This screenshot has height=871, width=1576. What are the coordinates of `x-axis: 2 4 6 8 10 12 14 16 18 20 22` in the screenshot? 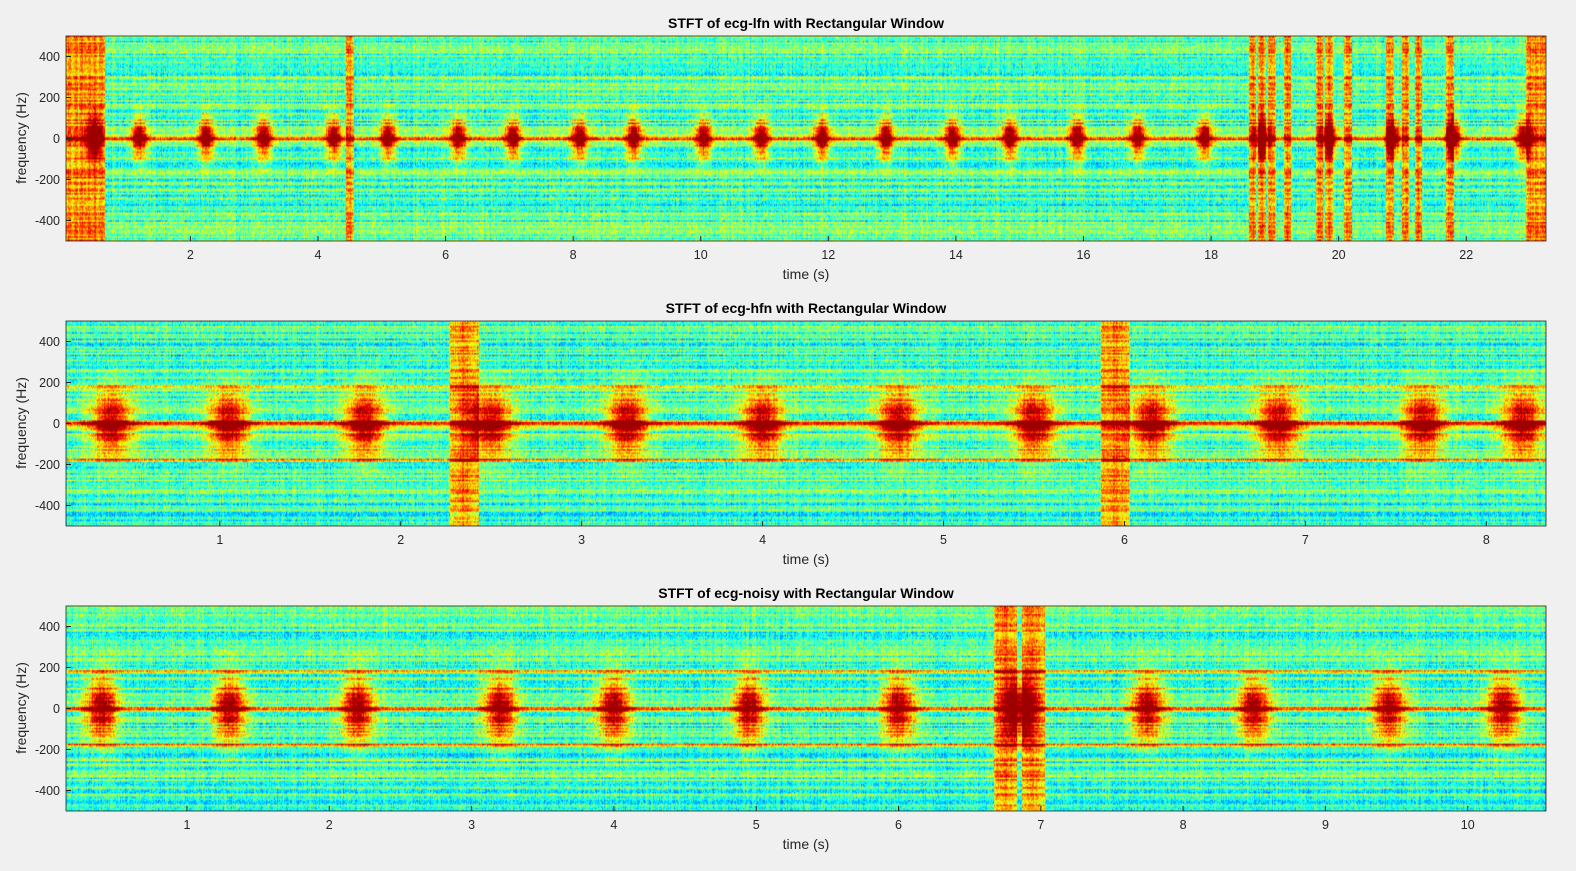 It's located at (830, 249).